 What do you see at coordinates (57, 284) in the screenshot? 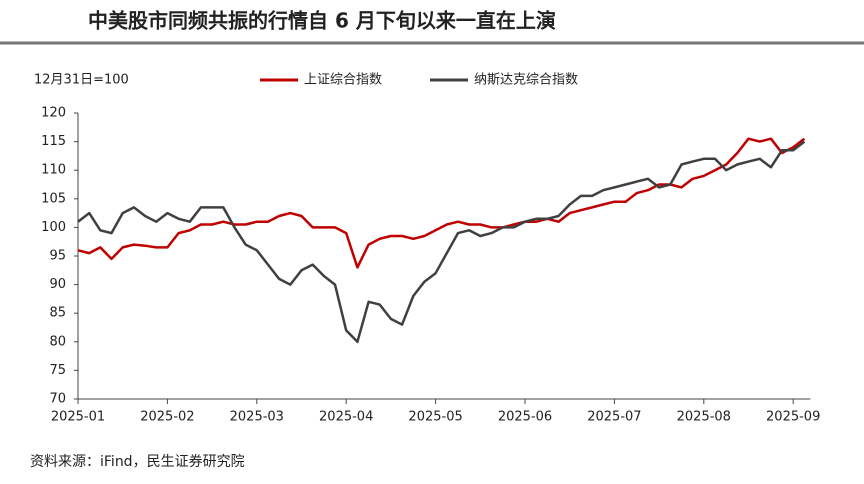
I see `y-tick-label: 90` at bounding box center [57, 284].